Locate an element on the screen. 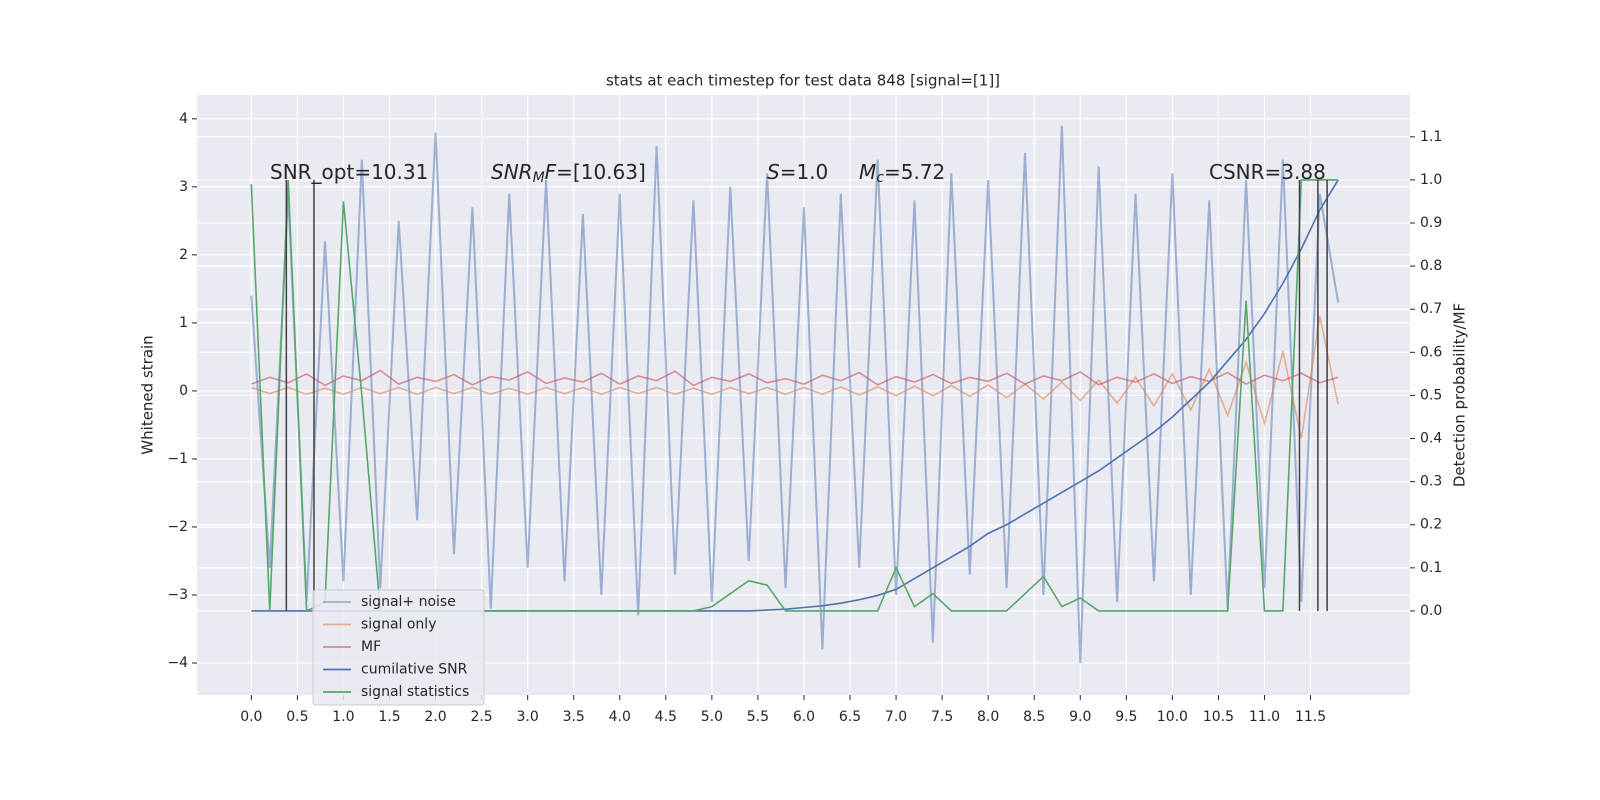 The image size is (1600, 800). x-tick-label: 0.0 is located at coordinates (251, 717).